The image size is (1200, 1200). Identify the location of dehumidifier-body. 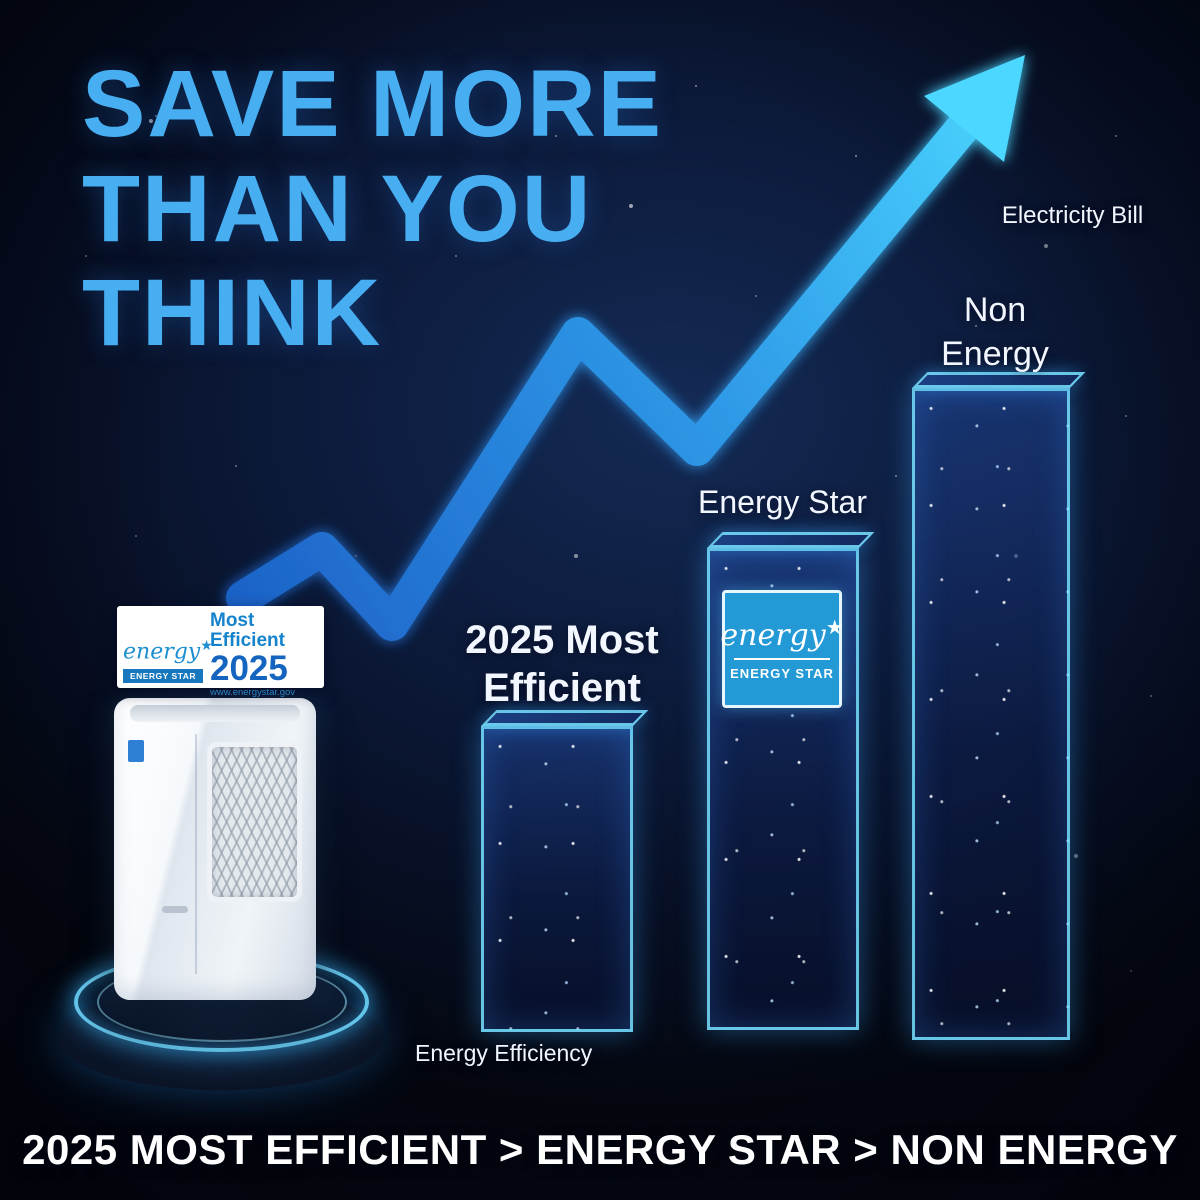
(215, 849).